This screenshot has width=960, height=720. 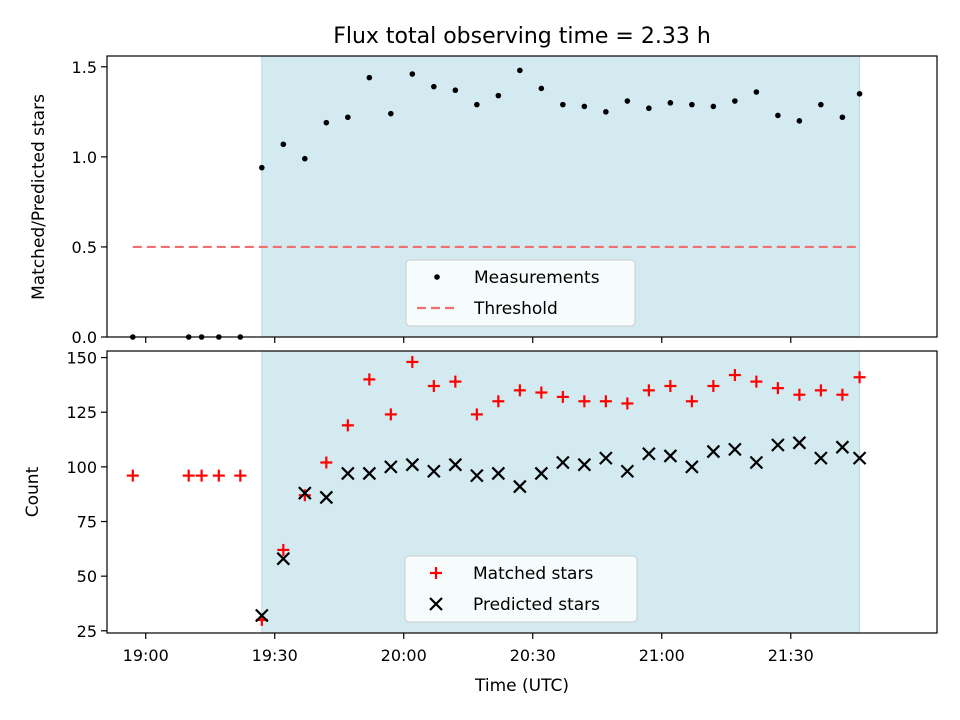 I want to click on bottom-legend-box, so click(x=521, y=589).